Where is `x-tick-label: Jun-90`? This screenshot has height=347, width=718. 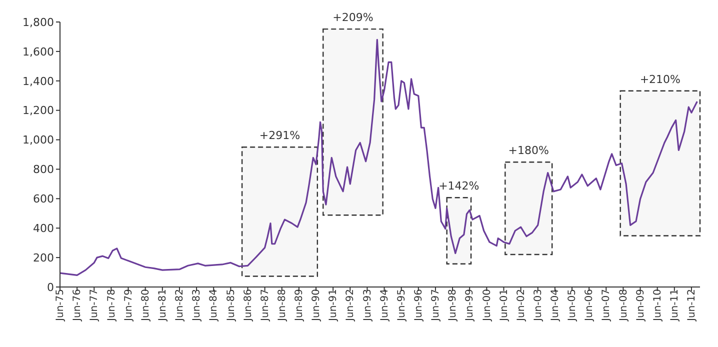 x-tick-label: Jun-90 is located at coordinates (316, 305).